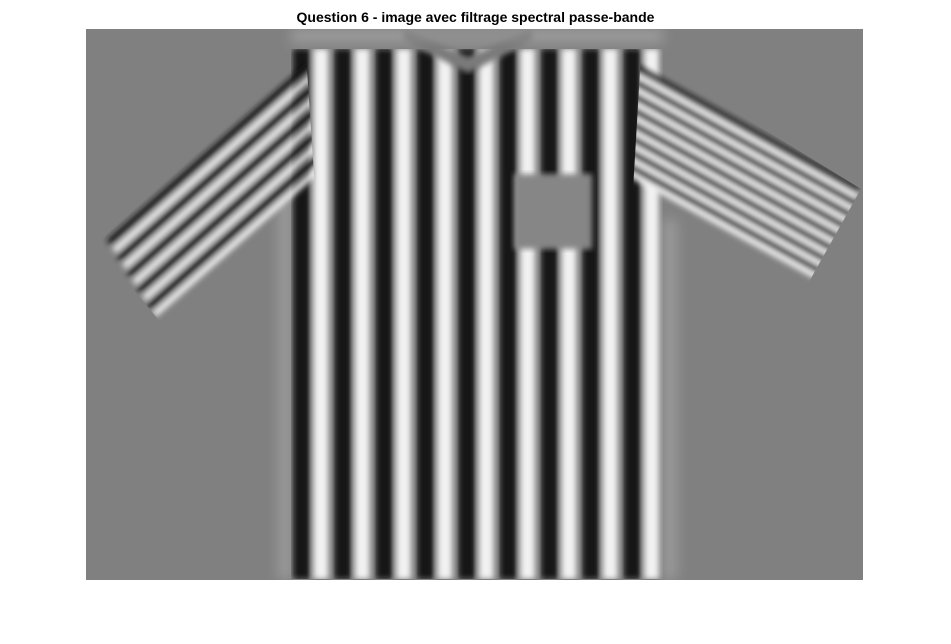 The image size is (951, 644). I want to click on left-sleeve-stripes, so click(211, 189).